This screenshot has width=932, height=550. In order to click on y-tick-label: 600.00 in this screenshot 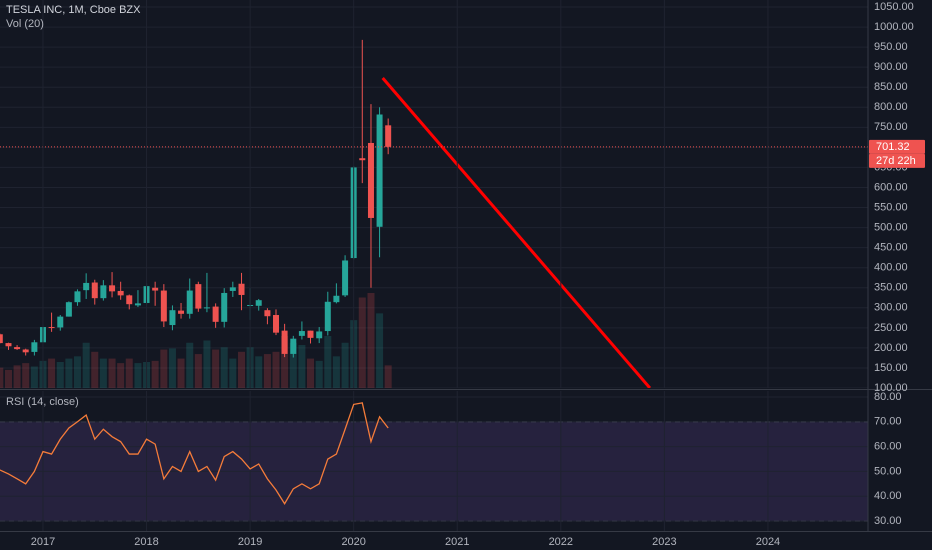, I will do `click(891, 187)`.